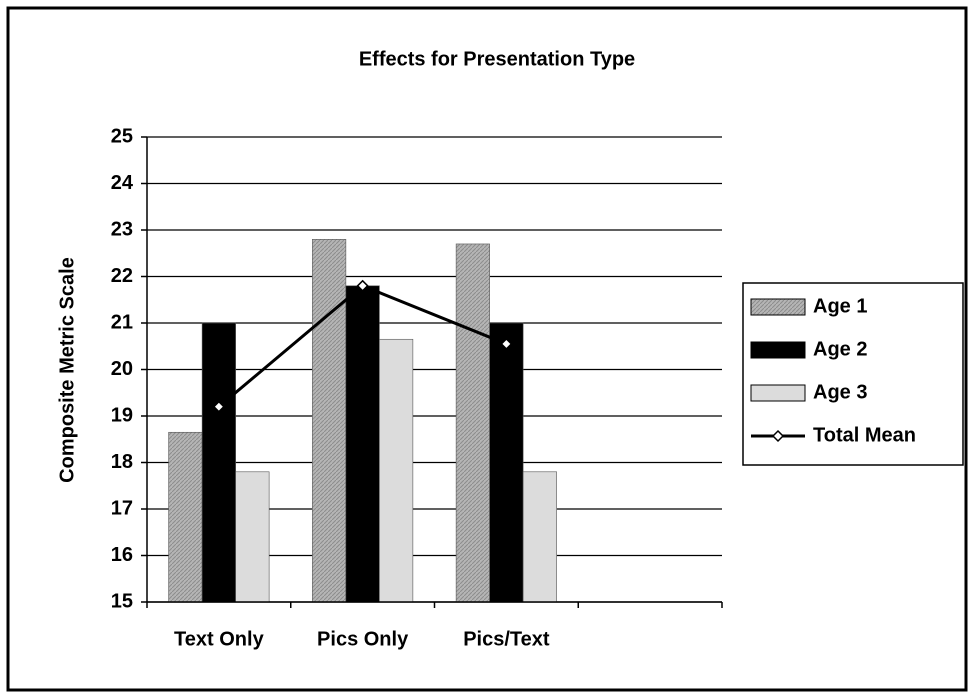 The image size is (972, 694). What do you see at coordinates (122, 369) in the screenshot?
I see `y-tick-label: 20` at bounding box center [122, 369].